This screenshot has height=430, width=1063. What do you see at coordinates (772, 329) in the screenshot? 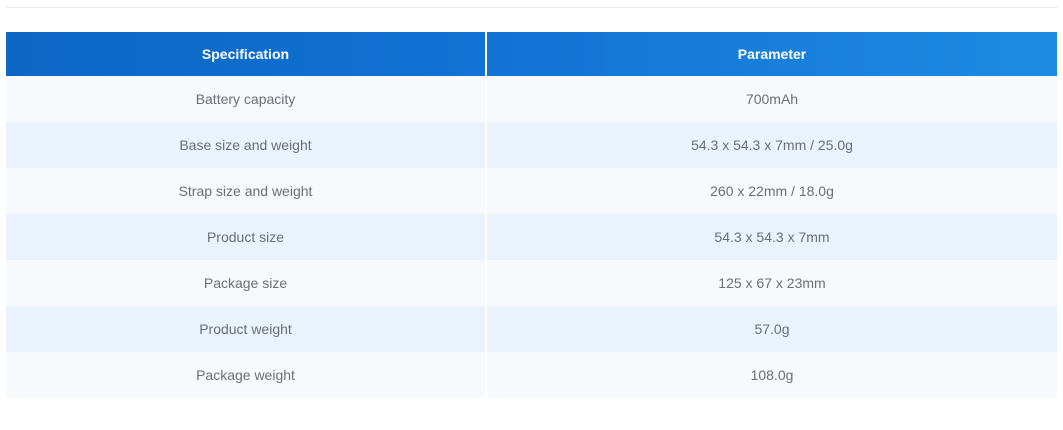
I see `param-cell: 57.0g` at bounding box center [772, 329].